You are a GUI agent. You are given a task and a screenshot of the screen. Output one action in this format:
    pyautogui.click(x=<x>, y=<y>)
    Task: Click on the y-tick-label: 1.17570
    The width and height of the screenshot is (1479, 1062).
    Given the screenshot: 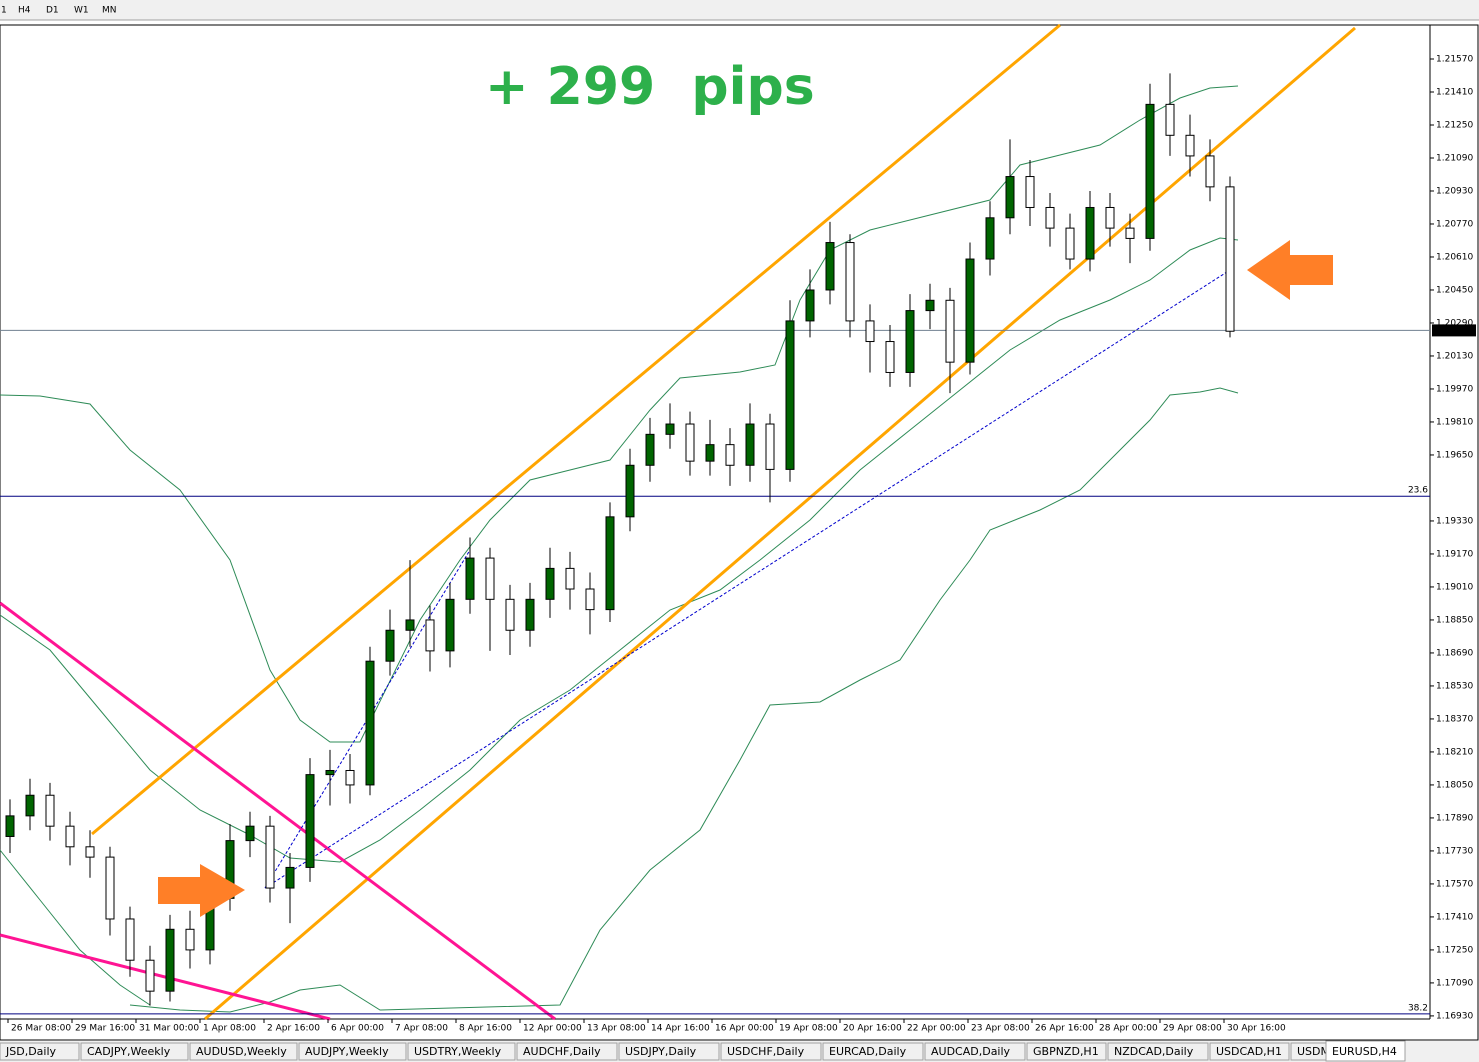 What is the action you would take?
    pyautogui.click(x=1454, y=884)
    